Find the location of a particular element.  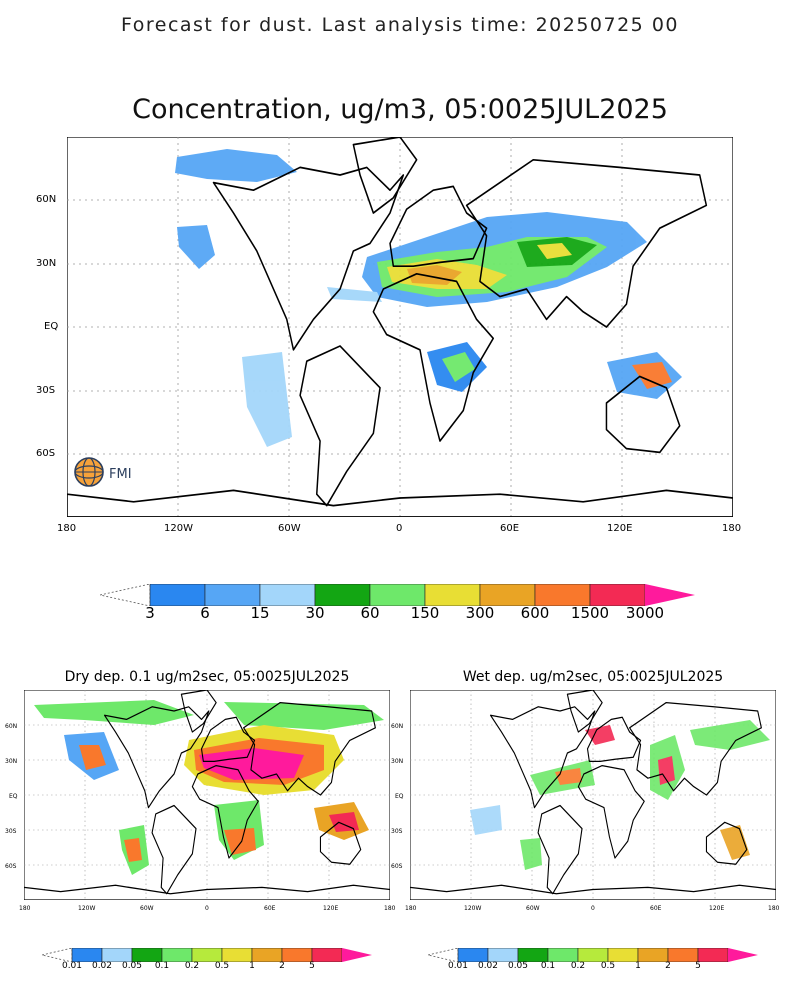

colorbar-label: 15 is located at coordinates (260, 613).